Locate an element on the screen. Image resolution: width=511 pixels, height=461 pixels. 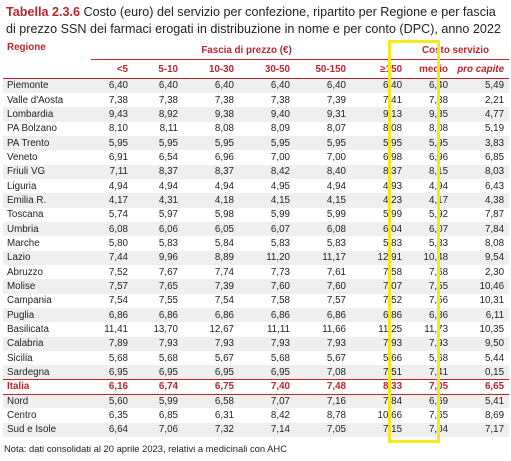
value-cell: 7,08 is located at coordinates (336, 372).